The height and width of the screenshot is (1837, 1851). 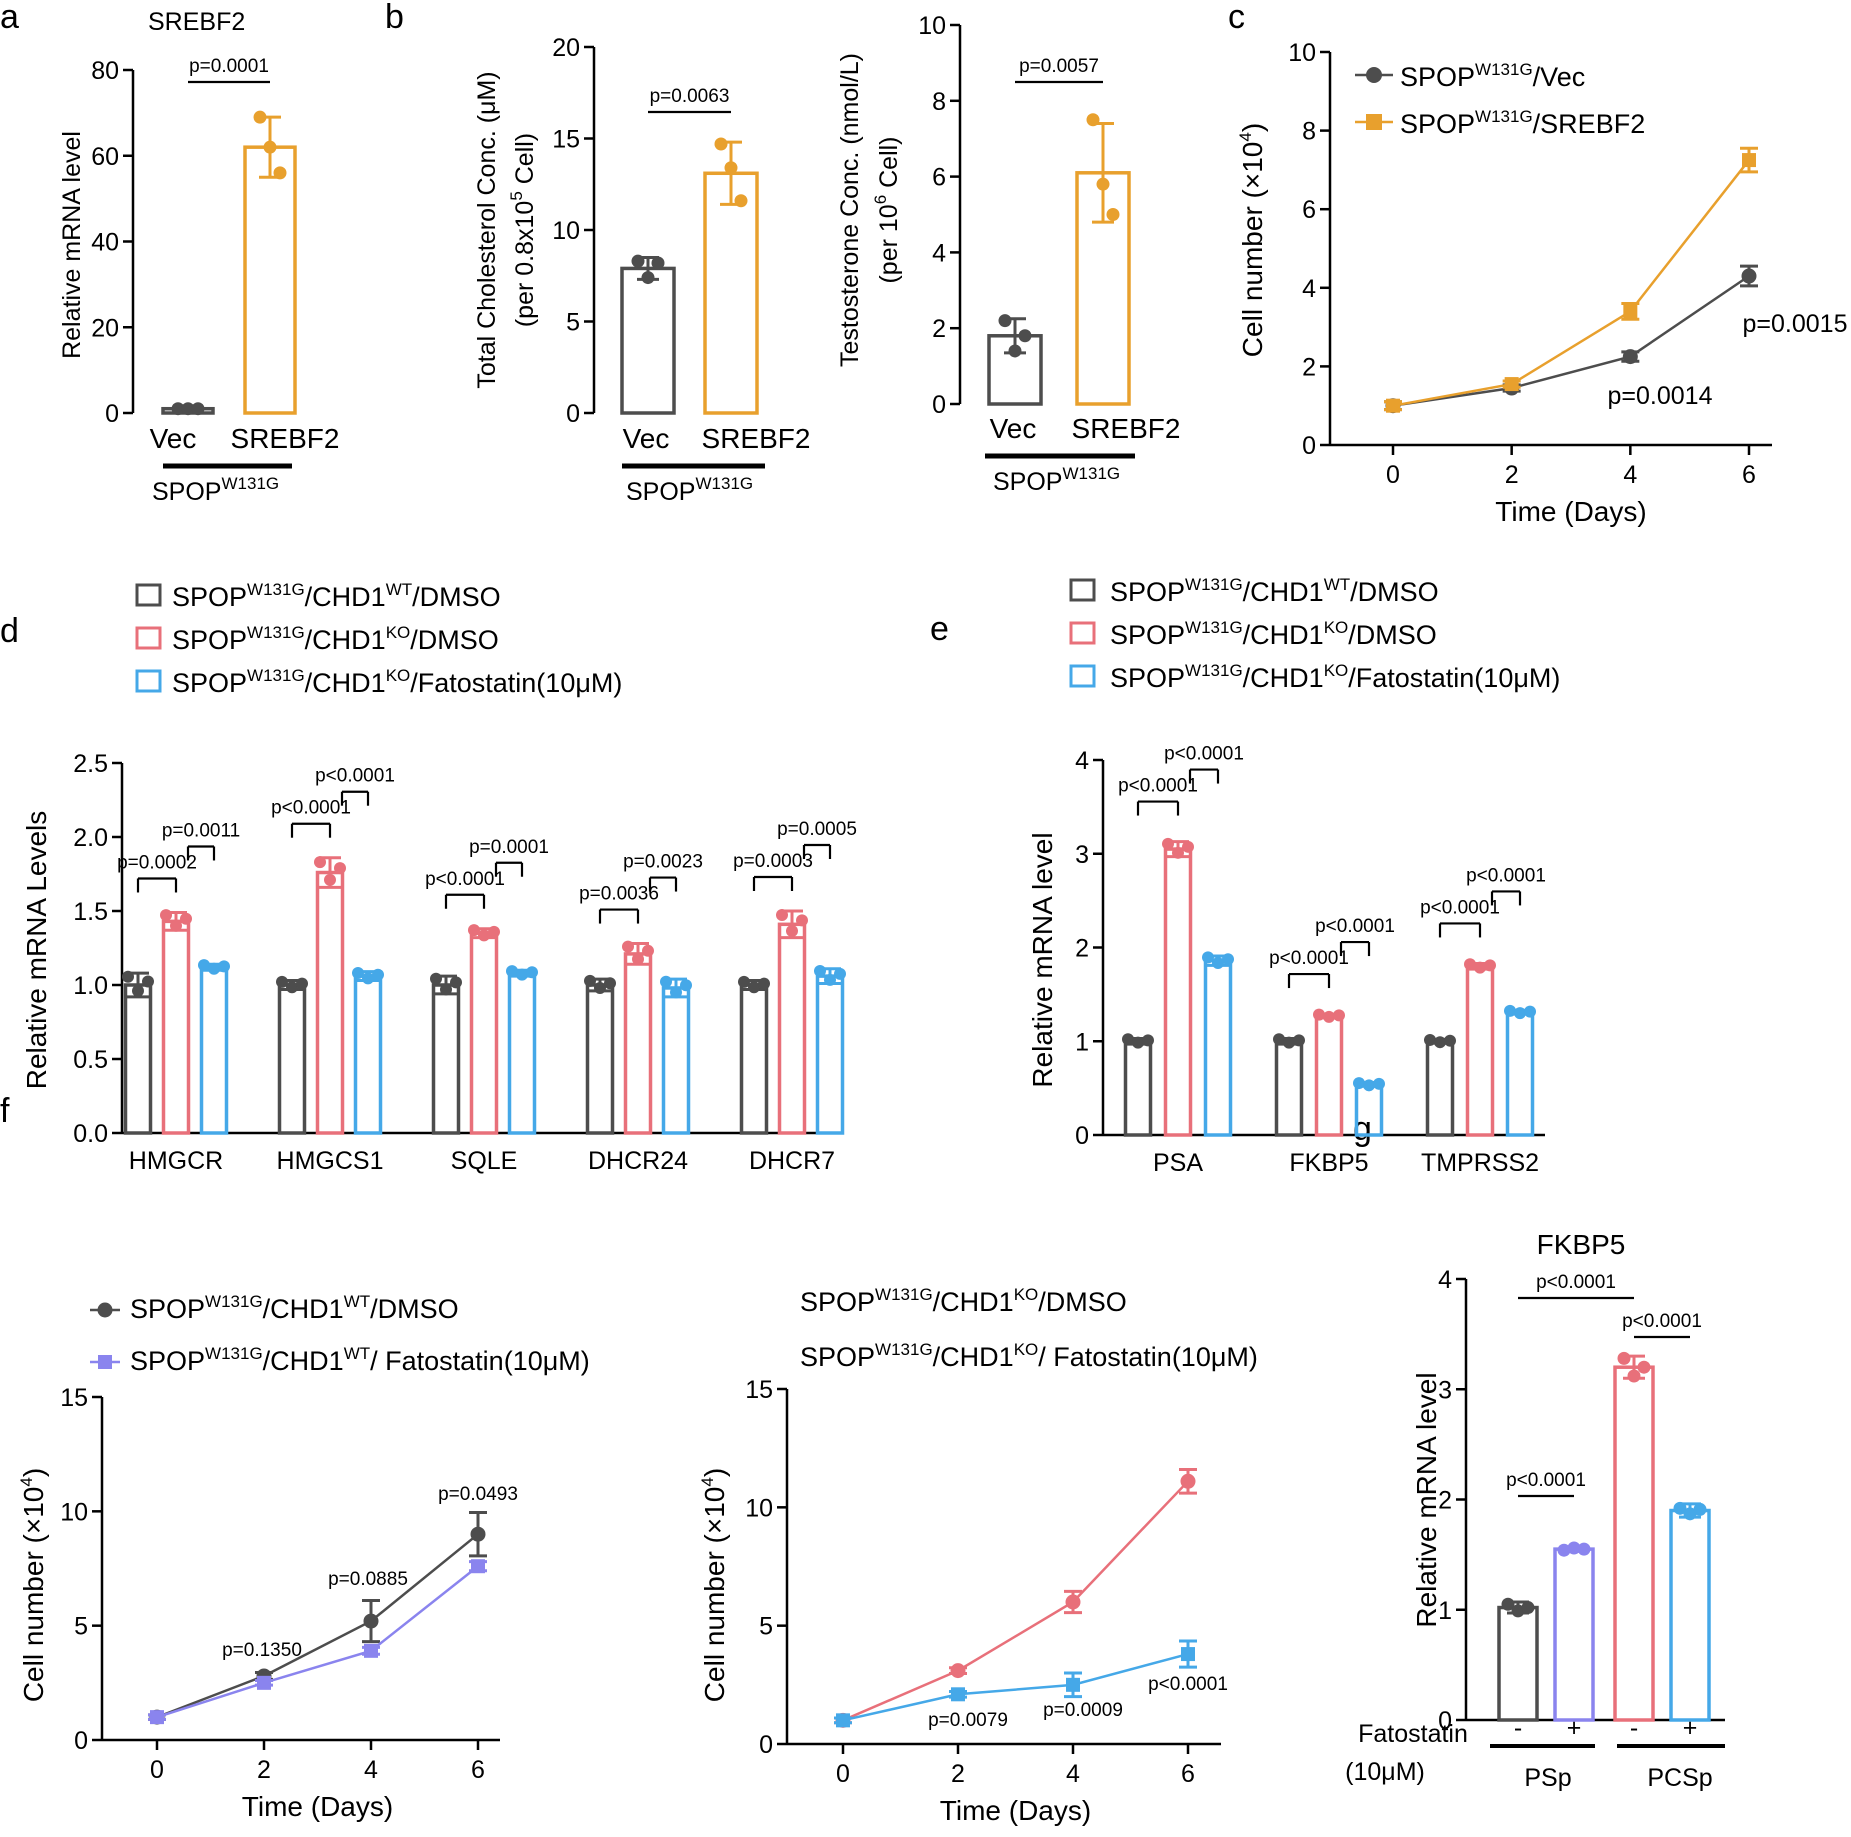 What do you see at coordinates (26, 1481) in the screenshot?
I see `superscript: 4` at bounding box center [26, 1481].